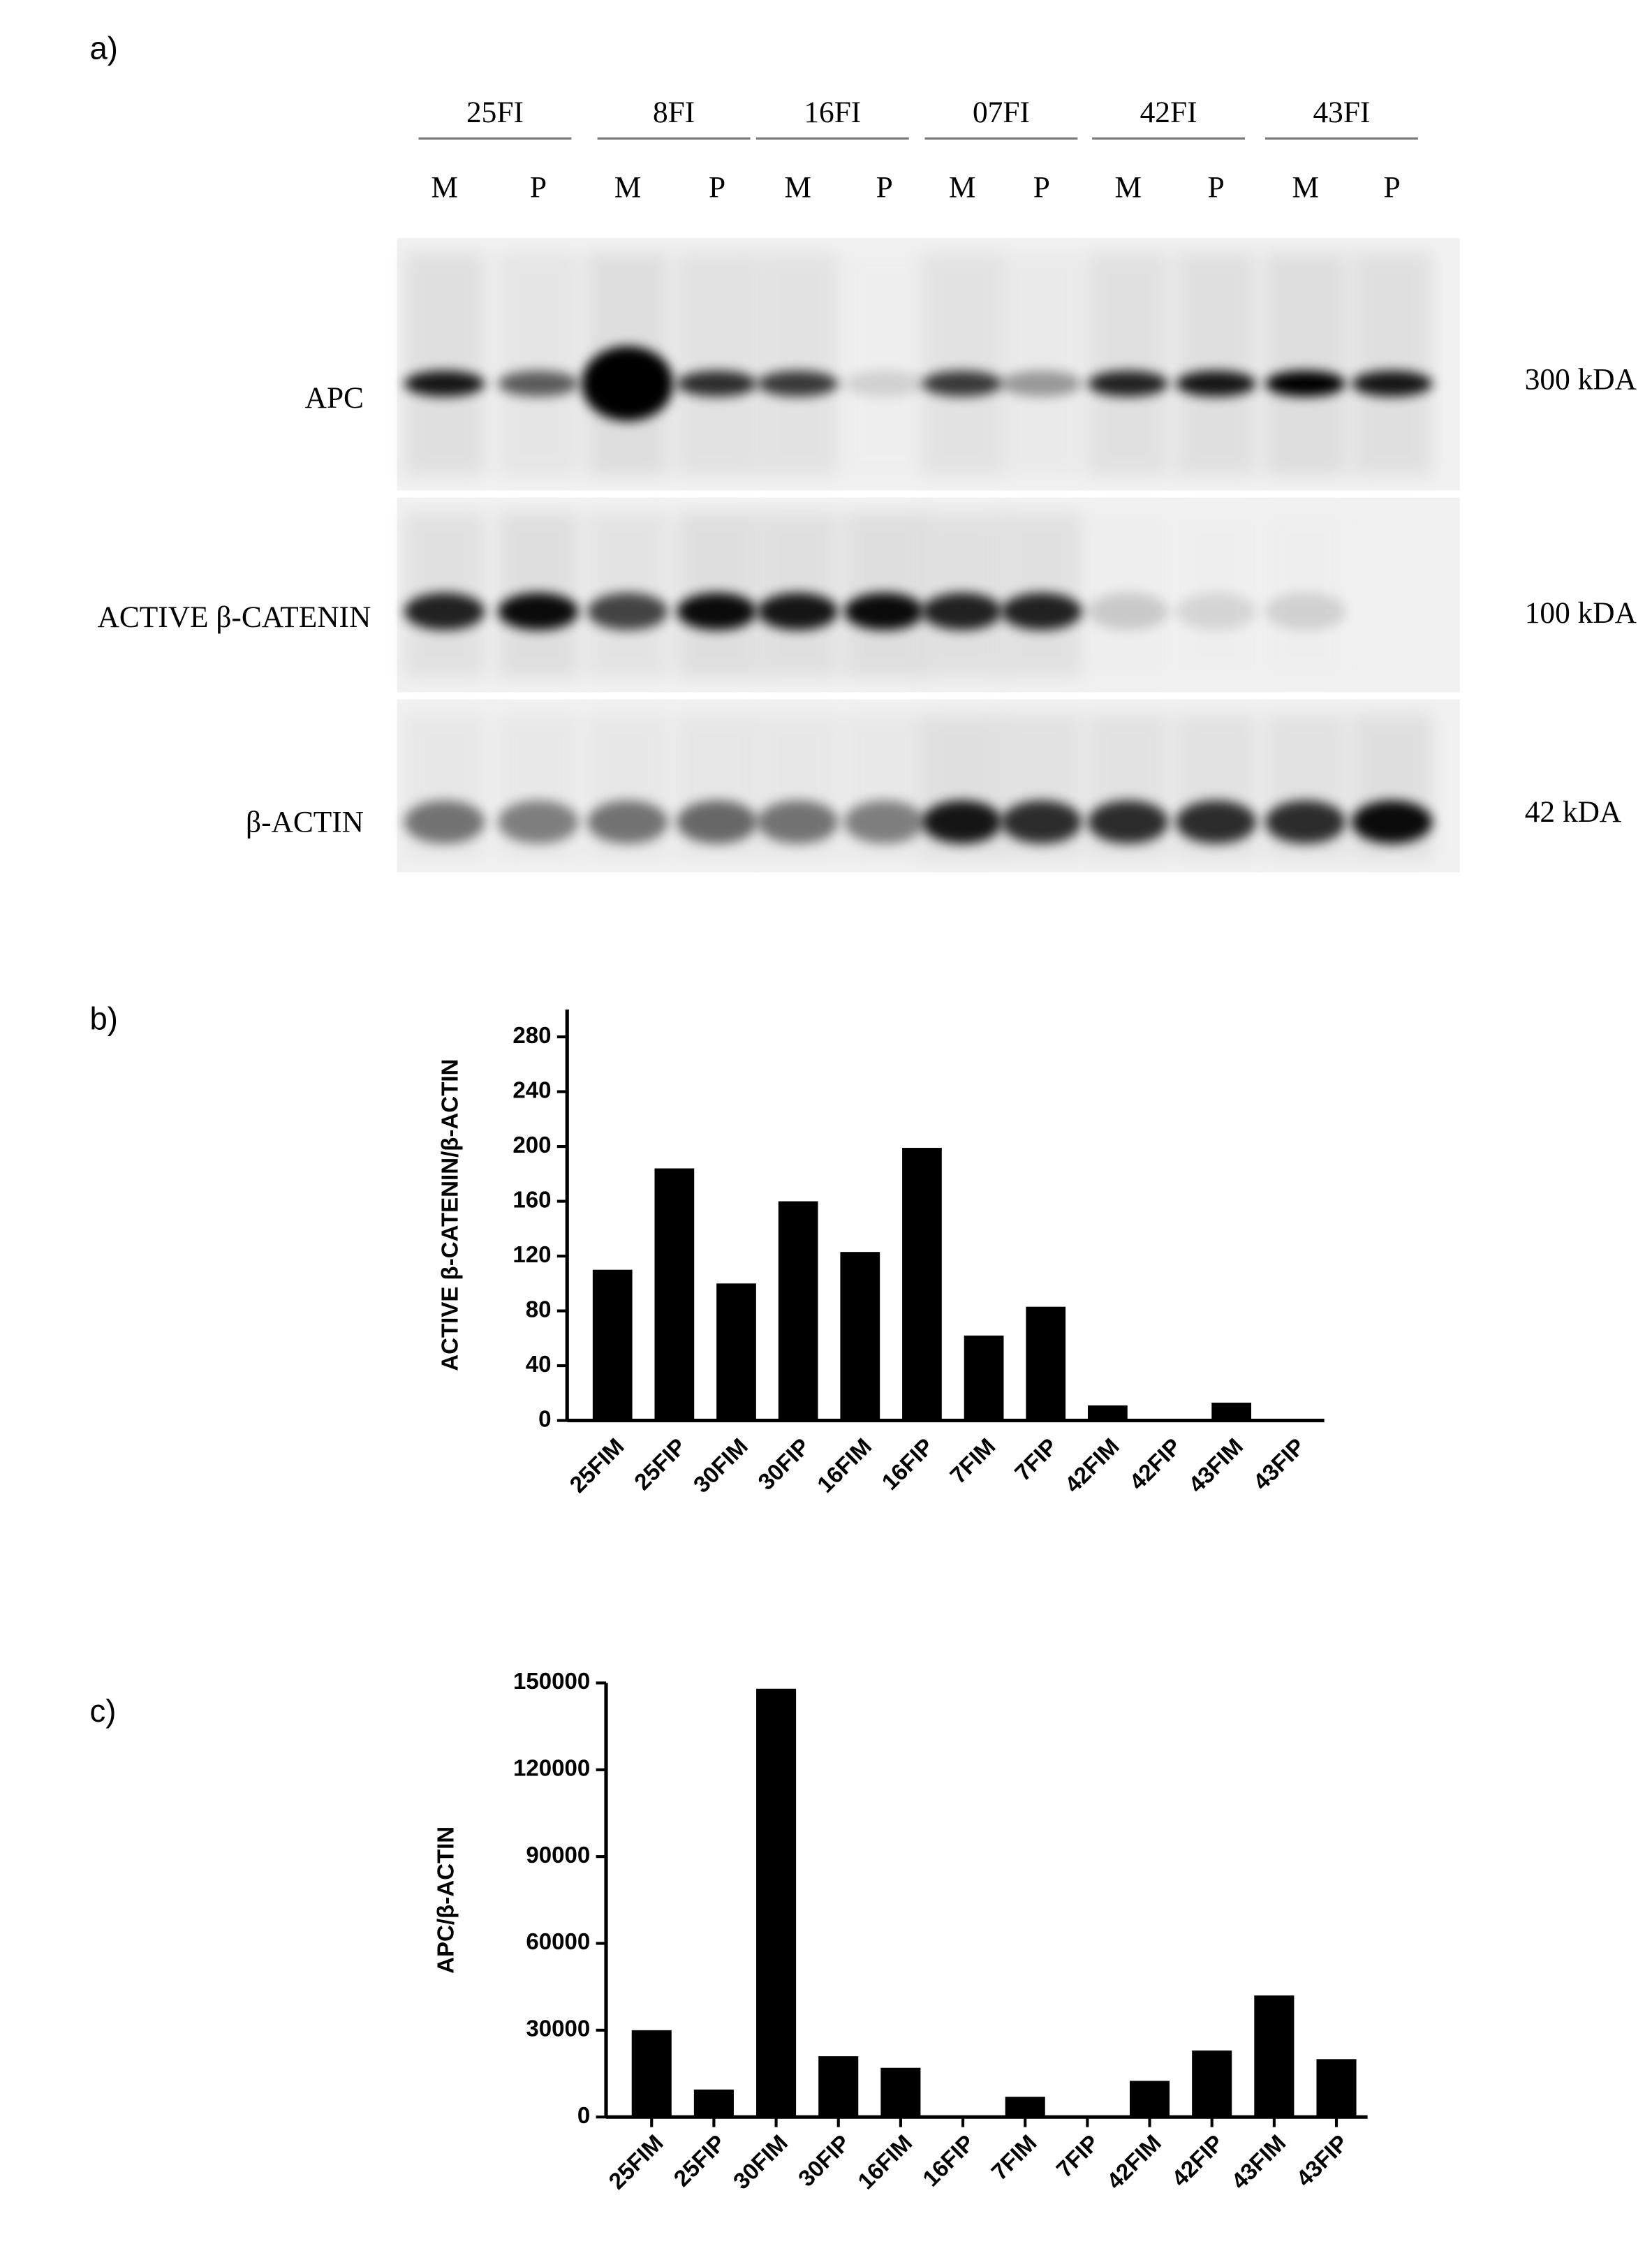  What do you see at coordinates (760, 2162) in the screenshot?
I see `x-tick-label: 30FIM` at bounding box center [760, 2162].